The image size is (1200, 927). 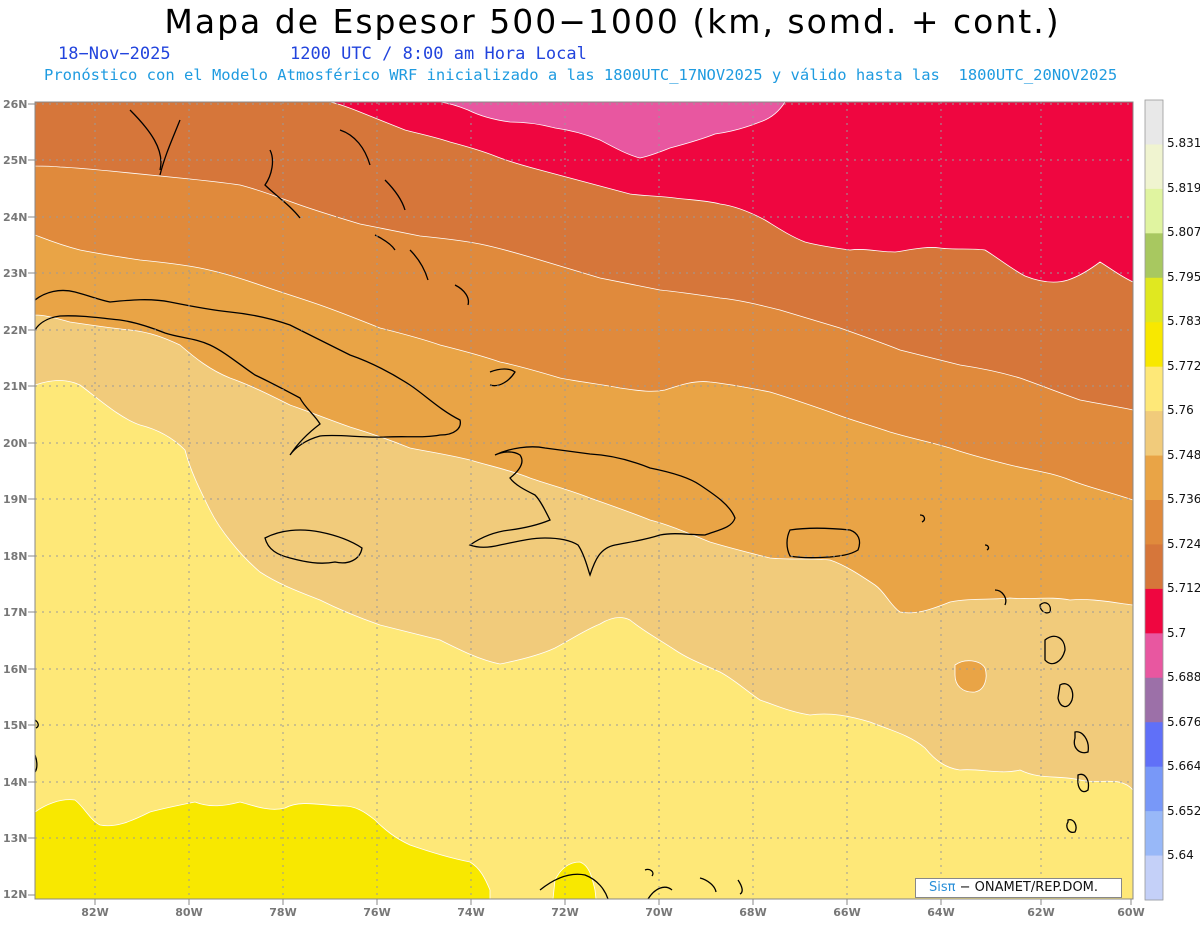 I want to click on puerto-rico-coastline, so click(x=823, y=543).